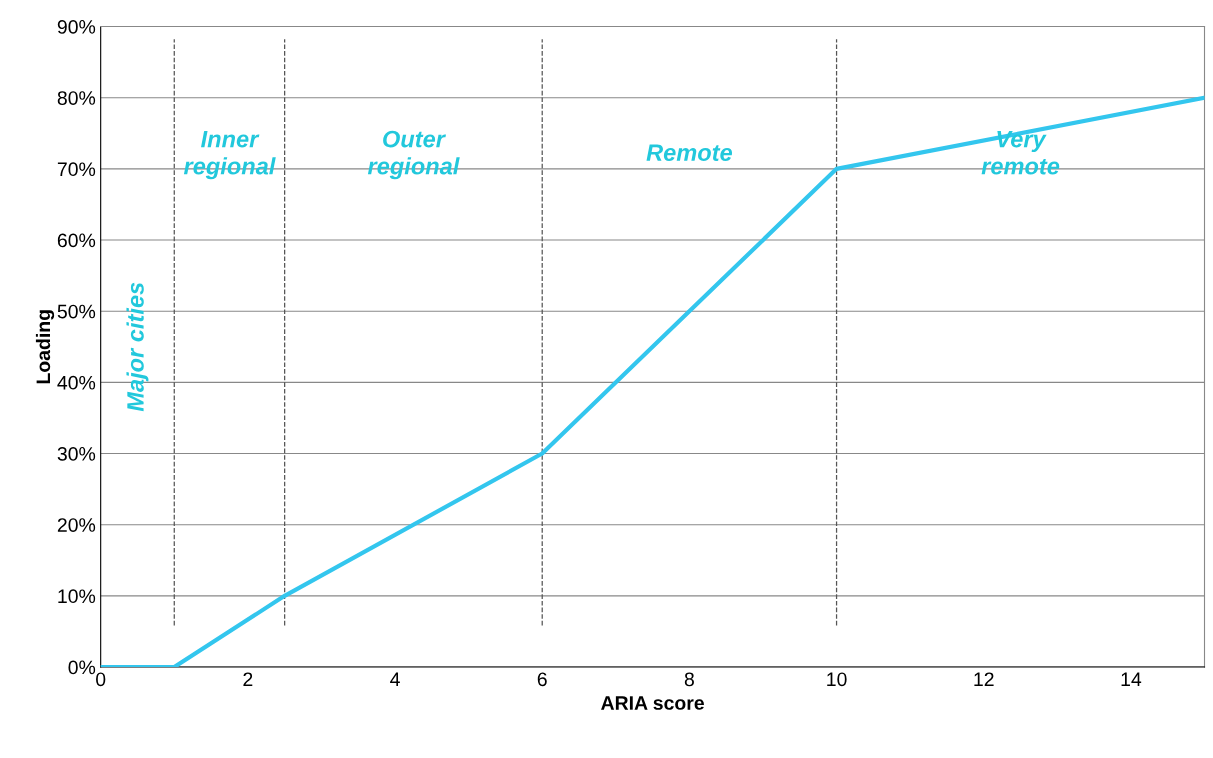  Describe the element at coordinates (77, 596) in the screenshot. I see `y-tick-label: 10%` at that location.